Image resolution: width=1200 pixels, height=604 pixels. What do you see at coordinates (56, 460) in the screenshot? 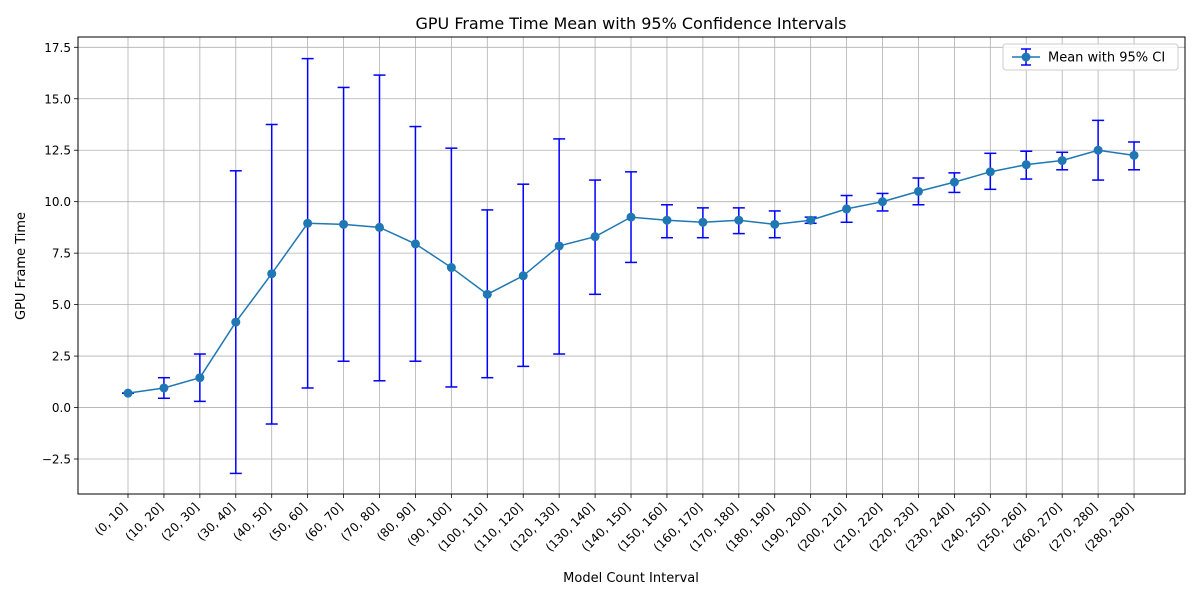
I see `y-tick-label: −2.5` at bounding box center [56, 460].